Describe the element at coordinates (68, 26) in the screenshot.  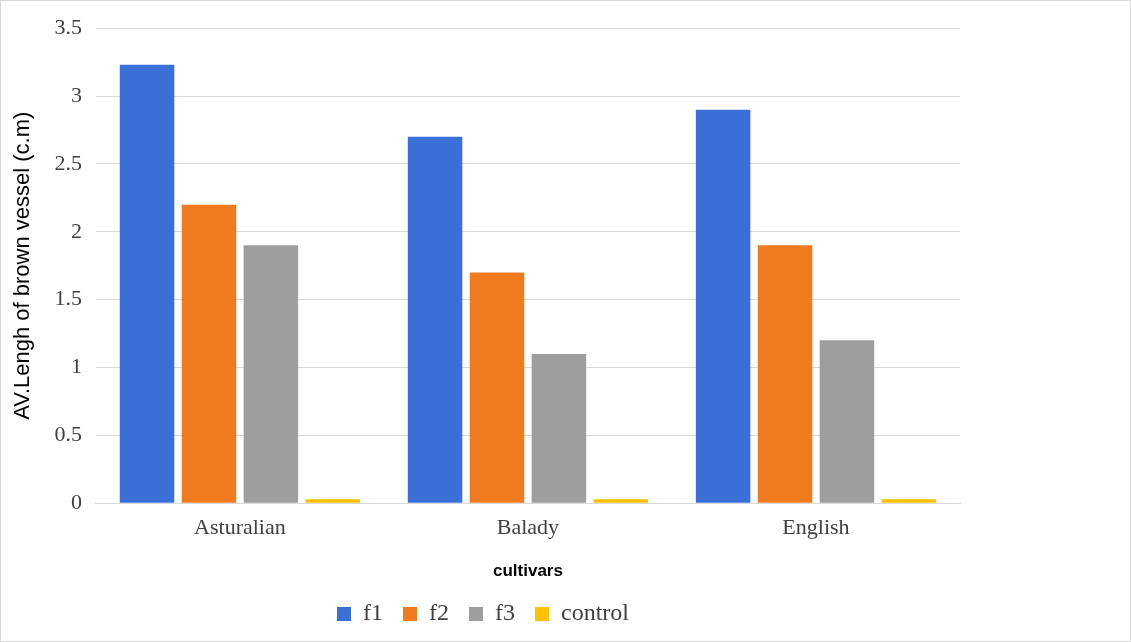
I see `y-tick-label: 3.5` at that location.